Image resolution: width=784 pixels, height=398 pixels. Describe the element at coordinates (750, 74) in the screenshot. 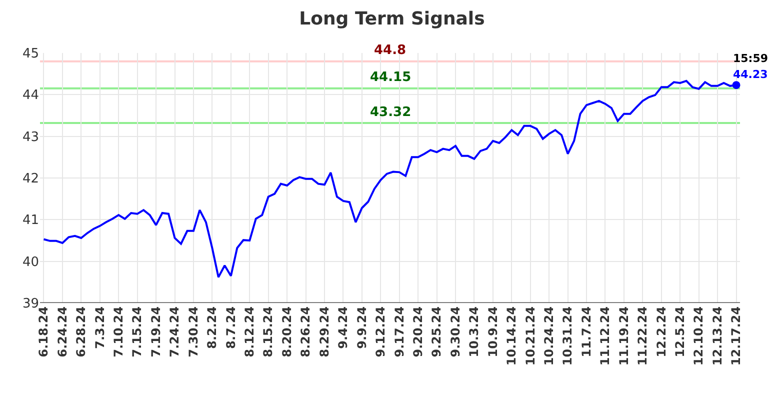

I see `annotation: 44.23` at that location.